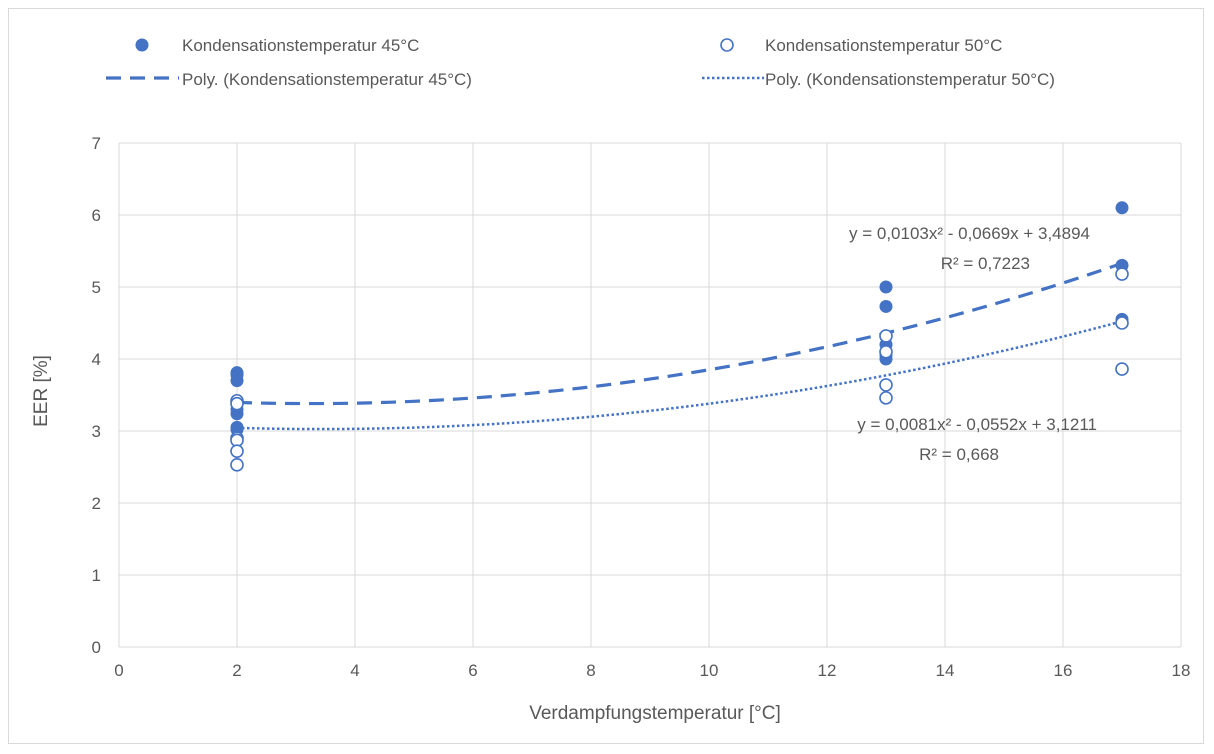 This screenshot has height=754, width=1214. I want to click on x-tick-label: 2, so click(236, 670).